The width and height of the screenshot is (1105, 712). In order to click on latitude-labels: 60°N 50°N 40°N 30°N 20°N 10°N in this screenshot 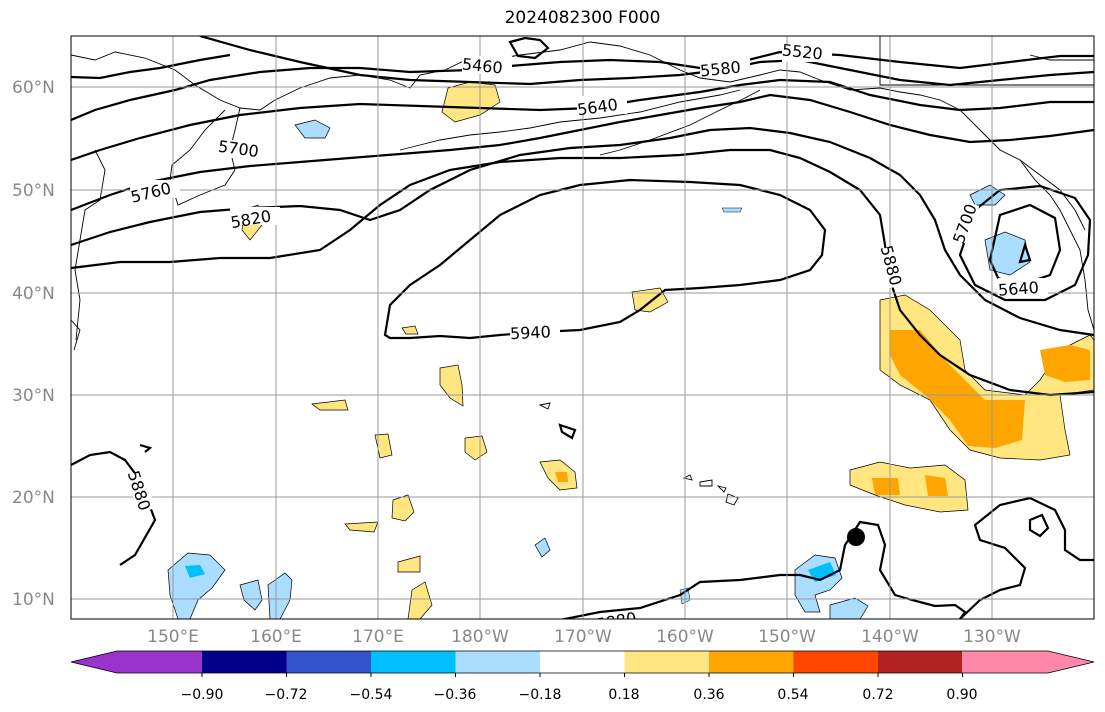, I will do `click(33, 344)`.